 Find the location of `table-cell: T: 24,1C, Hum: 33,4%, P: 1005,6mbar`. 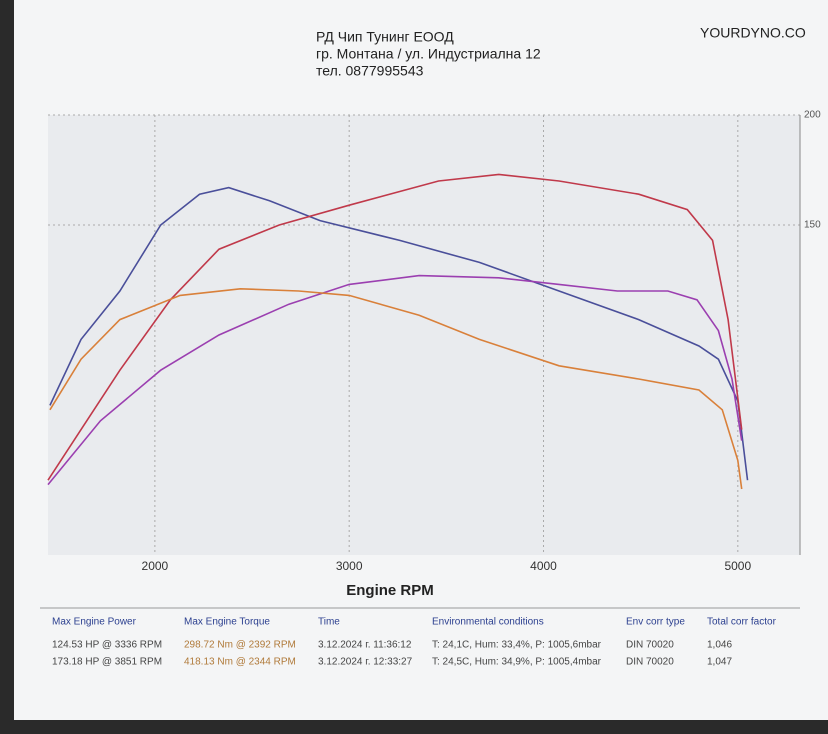

table-cell: T: 24,1C, Hum: 33,4%, P: 1005,6mbar is located at coordinates (517, 645).